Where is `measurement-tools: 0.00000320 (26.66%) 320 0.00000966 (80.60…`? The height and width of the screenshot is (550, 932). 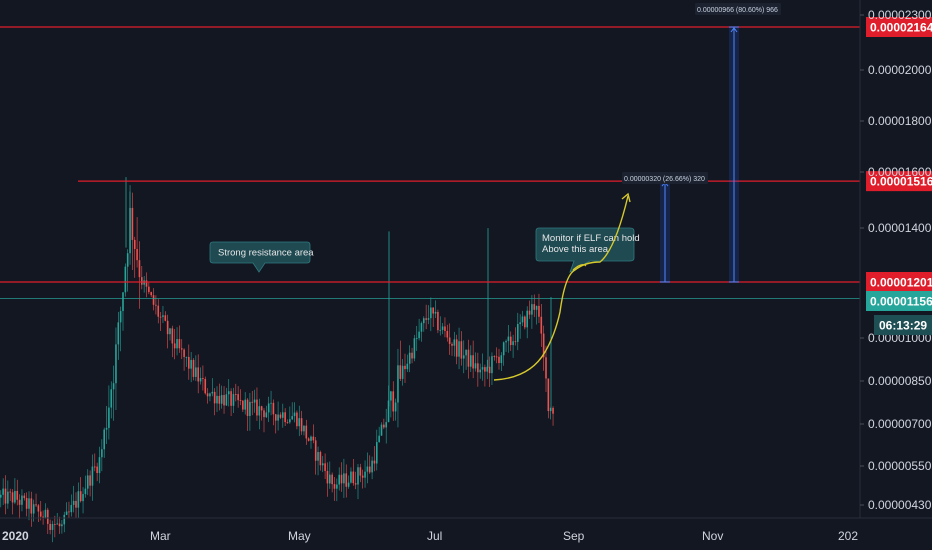
measurement-tools: 0.00000320 (26.66%) 320 0.00000966 (80.60… is located at coordinates (701, 143).